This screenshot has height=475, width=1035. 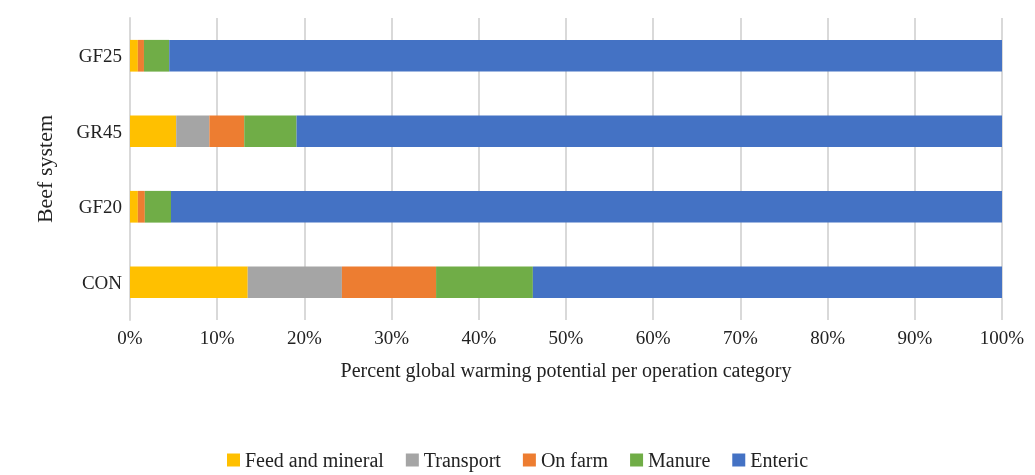 I want to click on x-tick-label: 20%, so click(x=304, y=337).